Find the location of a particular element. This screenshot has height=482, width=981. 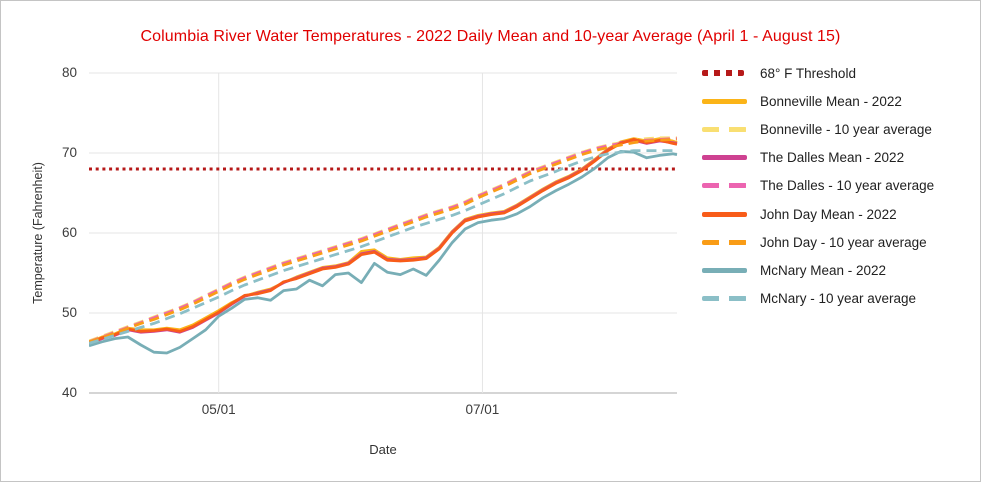

legend-label: 68° F Threshold is located at coordinates (808, 73).